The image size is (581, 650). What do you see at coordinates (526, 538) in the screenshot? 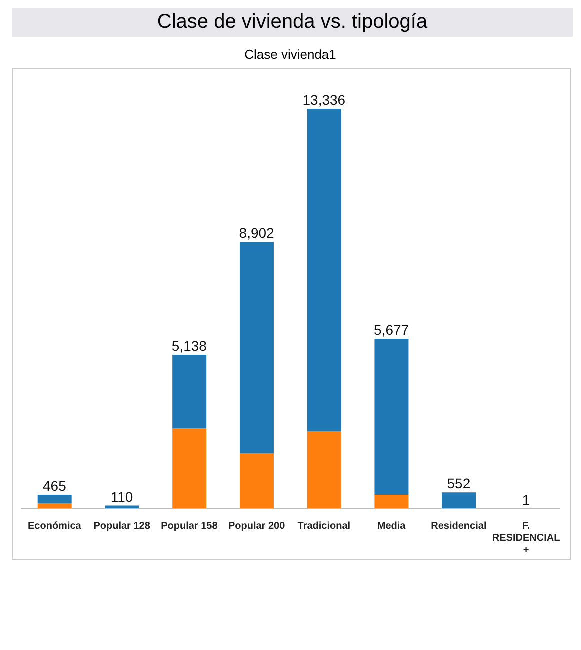
I see `x-tick-label: F. RESIDENCIAL +` at bounding box center [526, 538].